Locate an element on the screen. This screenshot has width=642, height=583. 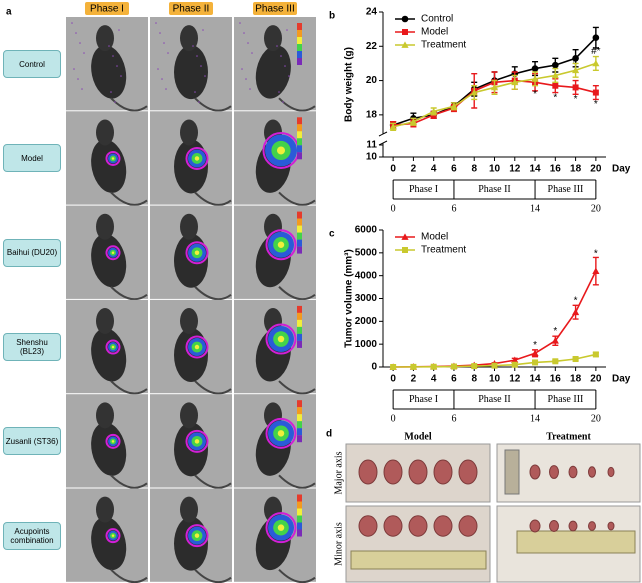
y-tick-label: 10 is located at coordinates (372, 157).